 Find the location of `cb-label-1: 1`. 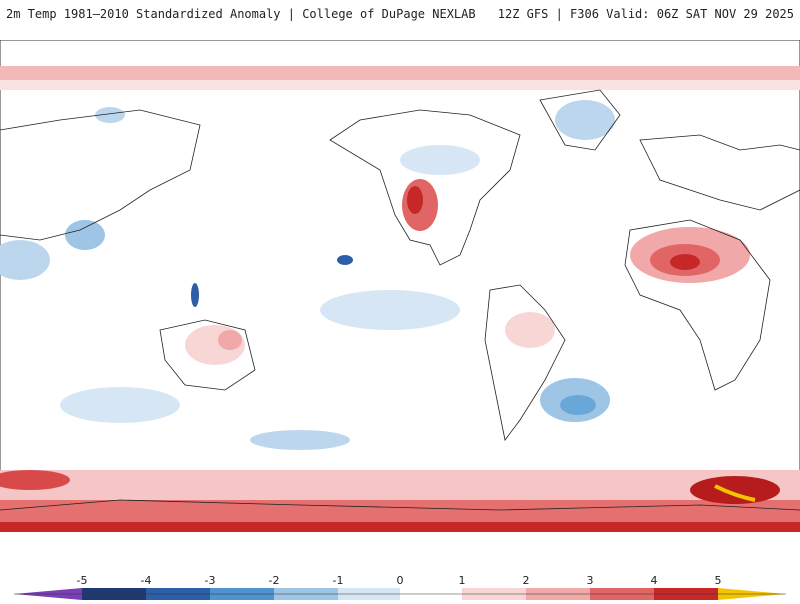

cb-label-1: 1 is located at coordinates (462, 580).